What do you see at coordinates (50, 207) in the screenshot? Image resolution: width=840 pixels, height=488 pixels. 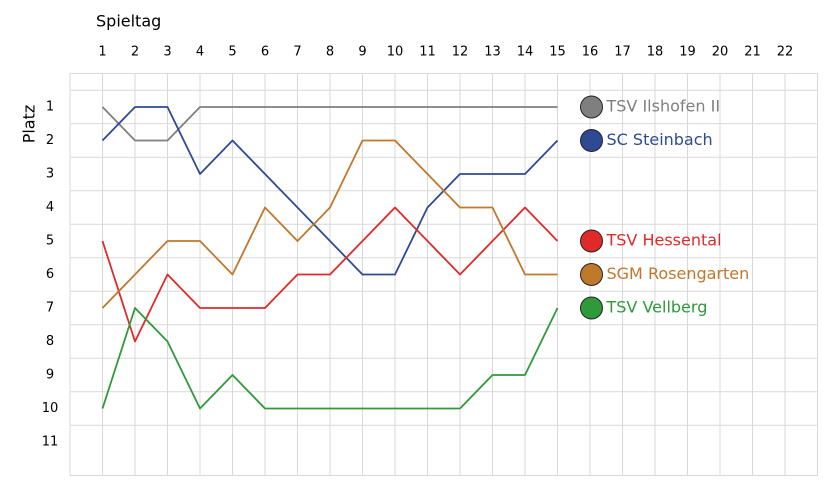 I see `y-tick-label: 4` at bounding box center [50, 207].